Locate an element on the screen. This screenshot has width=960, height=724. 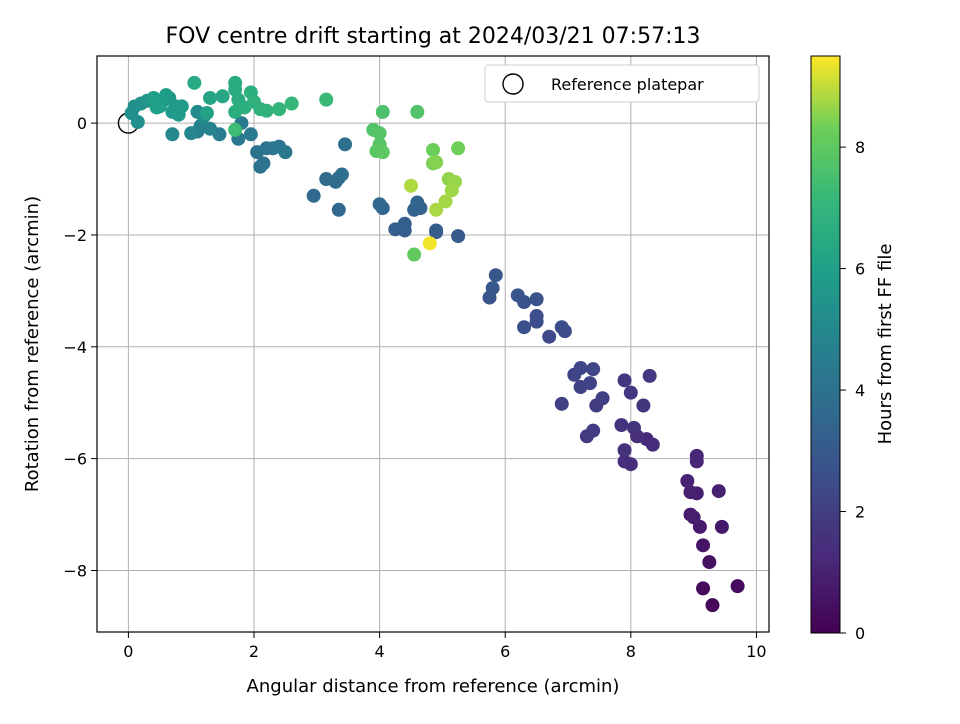
y-axis-ticks: 0 −2 −4 −6 −8 is located at coordinates (80, 347).